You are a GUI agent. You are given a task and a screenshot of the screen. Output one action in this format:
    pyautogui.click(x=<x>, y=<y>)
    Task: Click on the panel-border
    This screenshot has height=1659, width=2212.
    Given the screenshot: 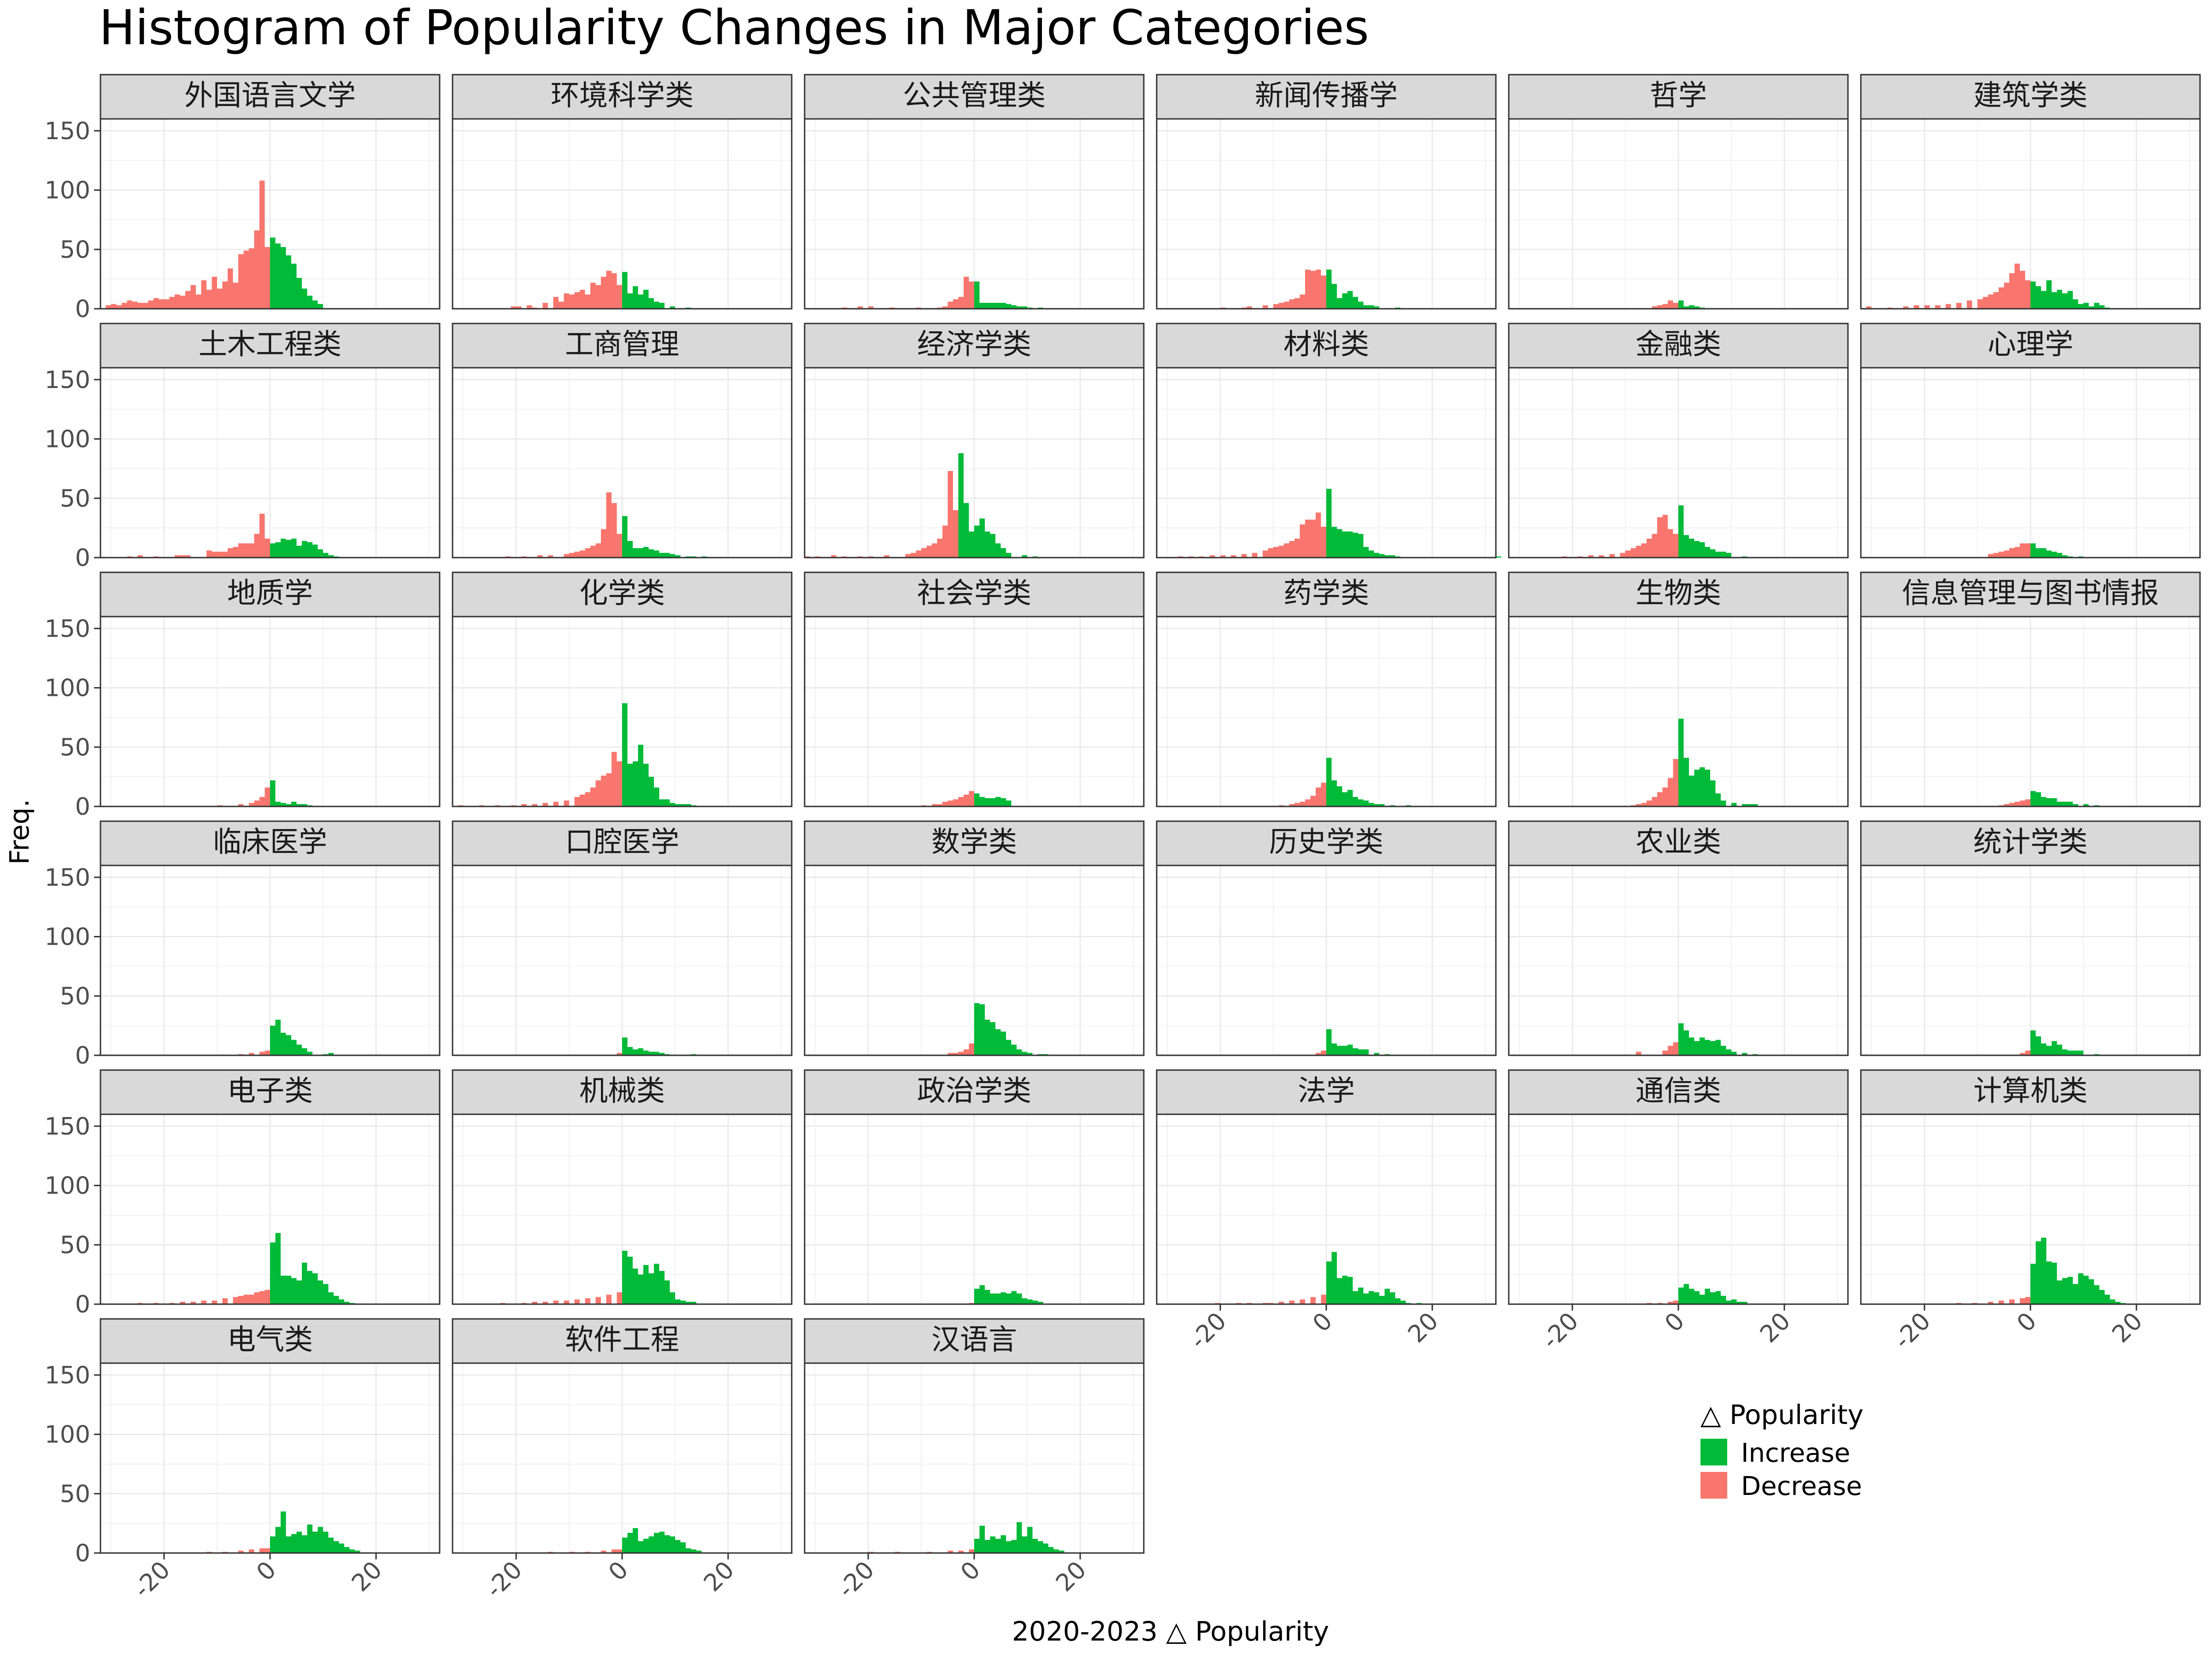 What is the action you would take?
    pyautogui.click(x=2030, y=960)
    